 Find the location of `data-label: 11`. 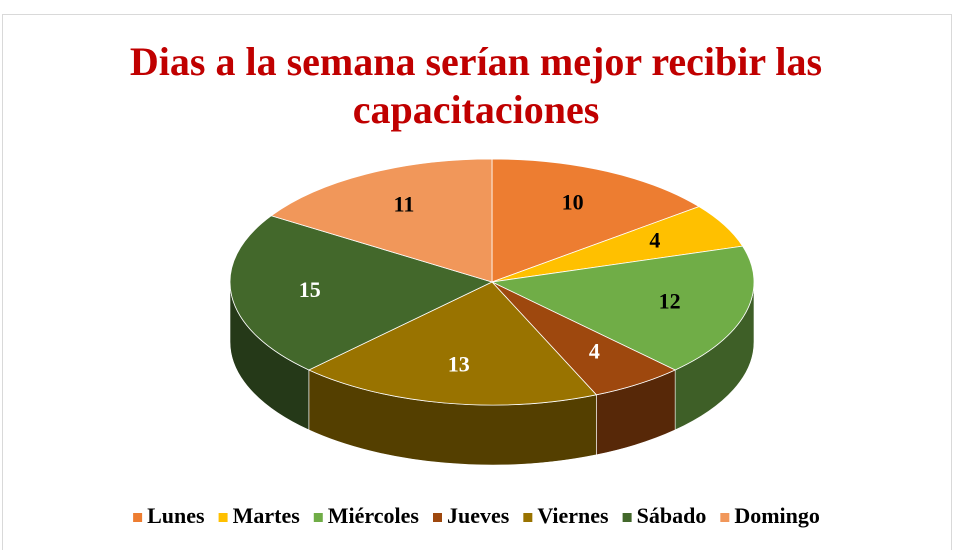

data-label: 11 is located at coordinates (404, 204).